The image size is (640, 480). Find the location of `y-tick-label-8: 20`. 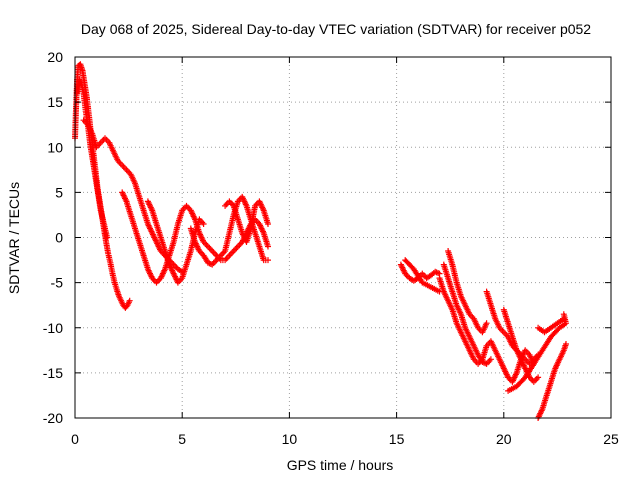

y-tick-label-8: 20 is located at coordinates (55, 57).